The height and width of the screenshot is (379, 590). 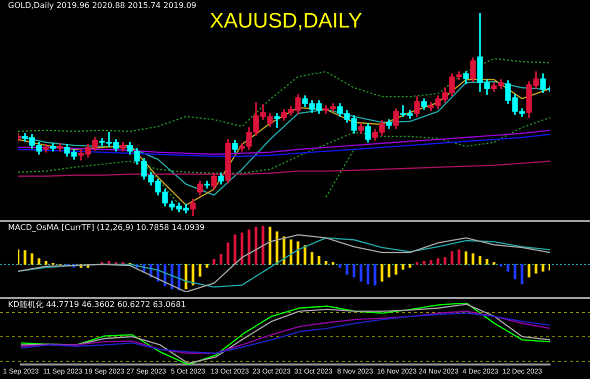 I want to click on annotation: KD随机化 44.7719 46.3602 60.6272 63.0681, so click(x=97, y=305).